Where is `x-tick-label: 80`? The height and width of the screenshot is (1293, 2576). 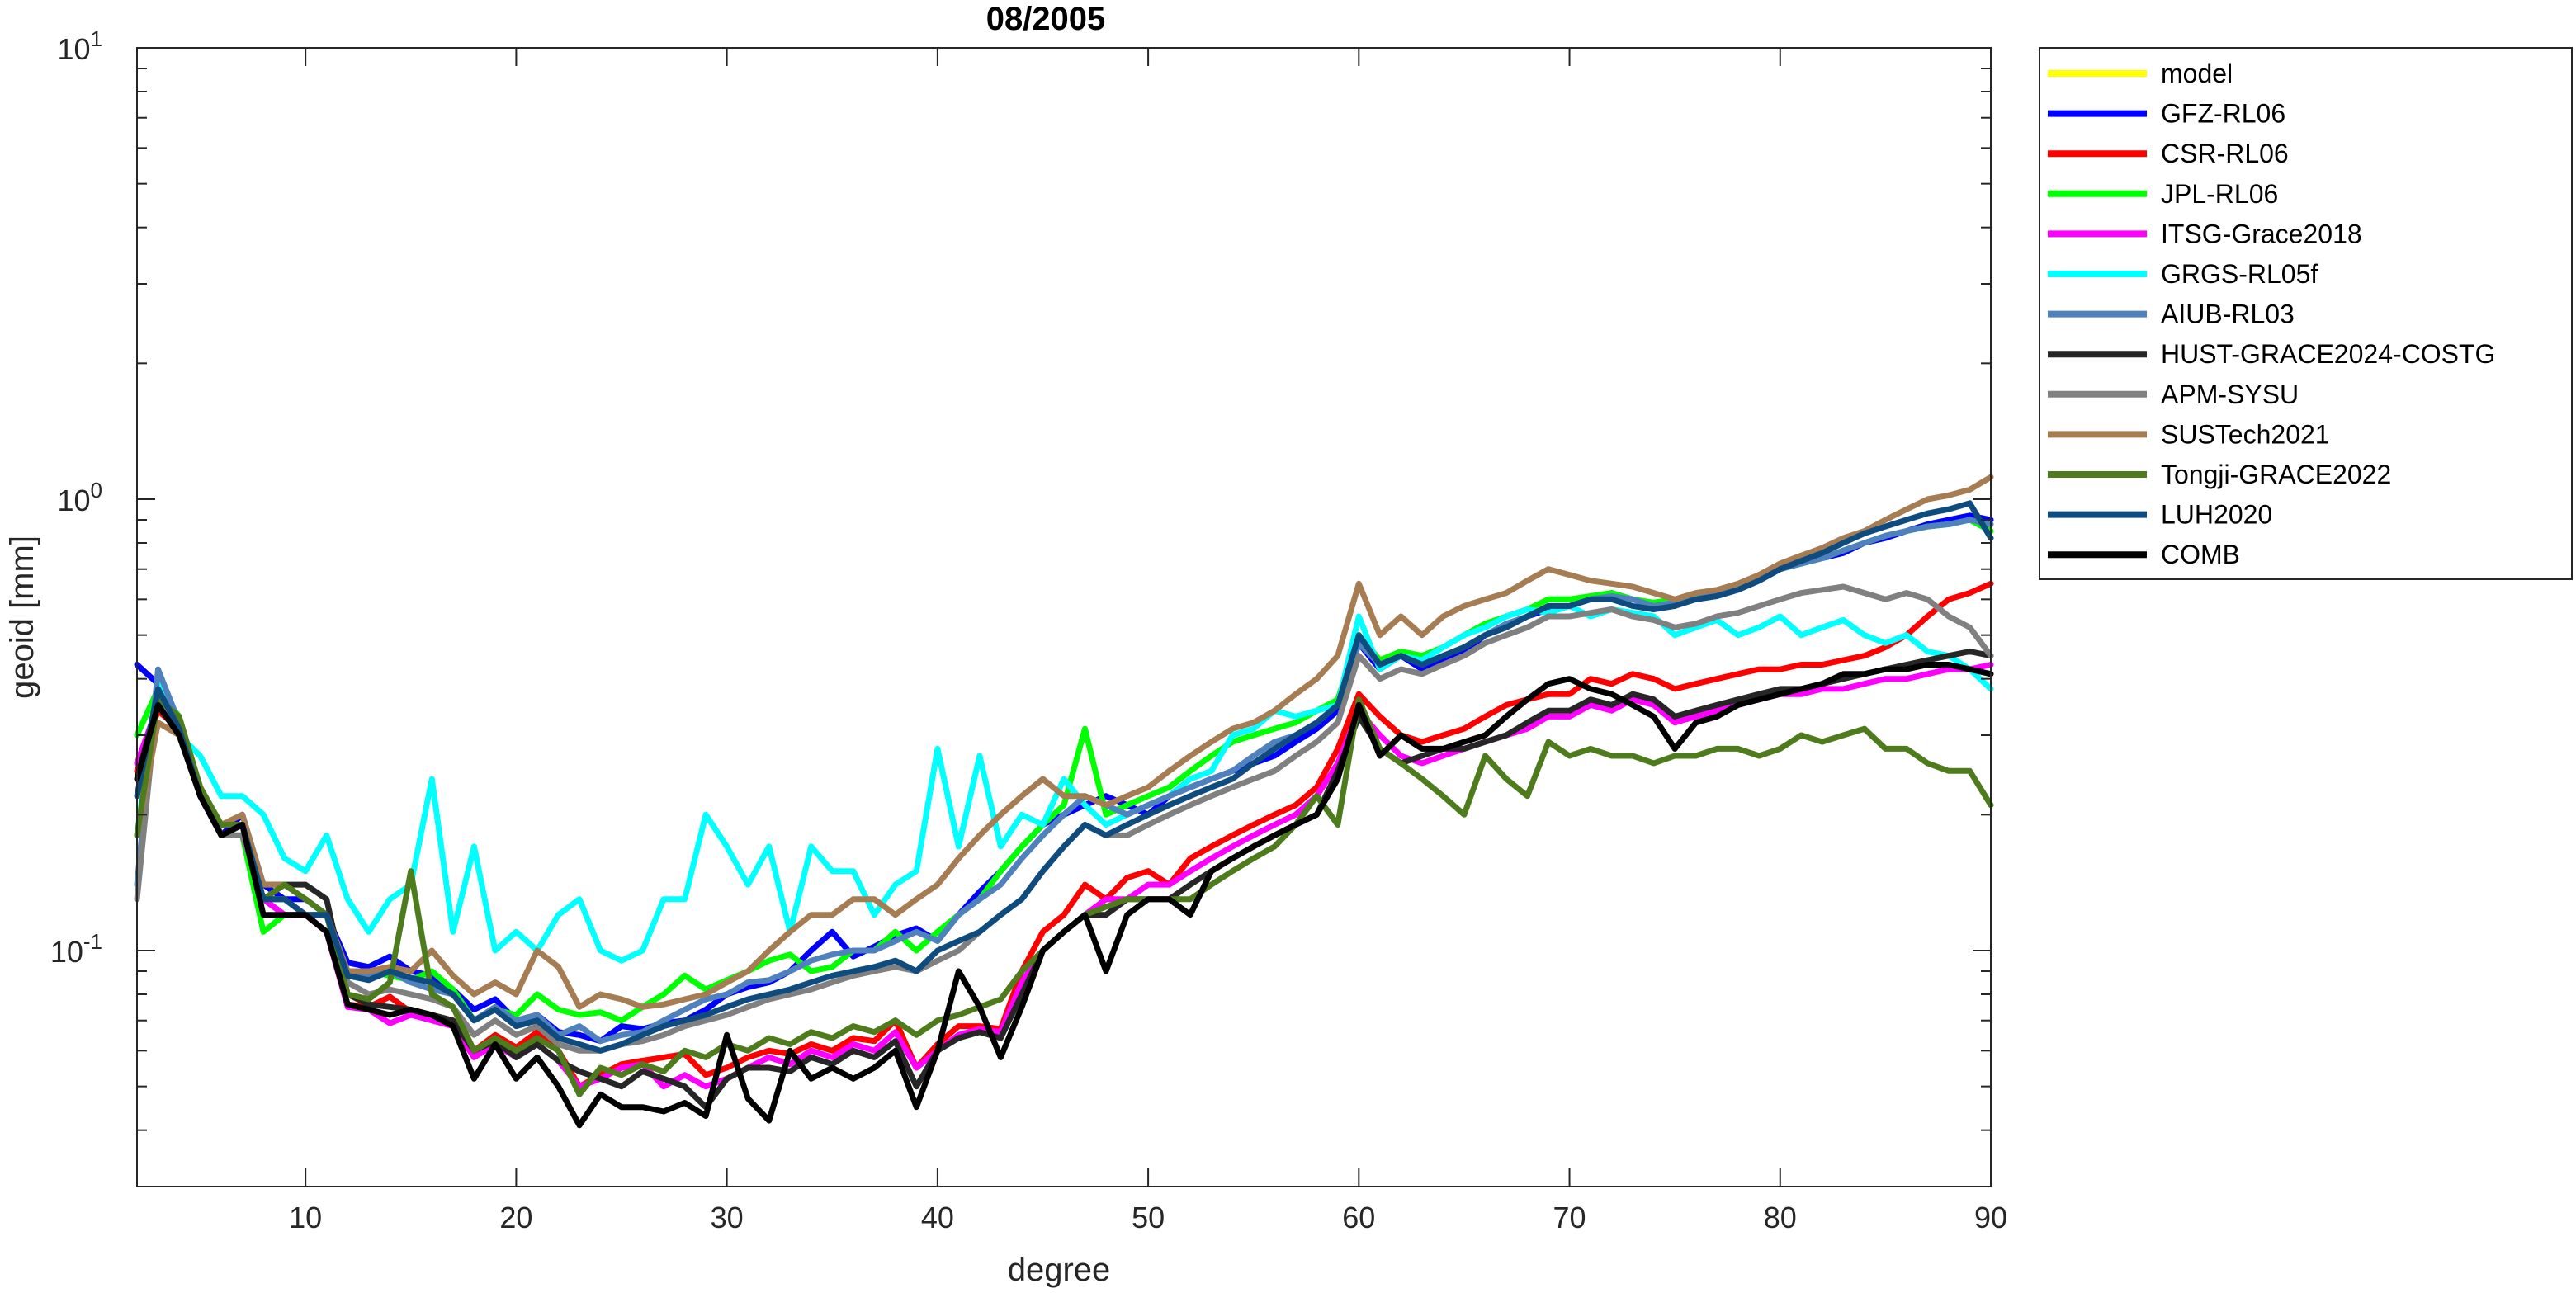
x-tick-label: 80 is located at coordinates (1780, 1217).